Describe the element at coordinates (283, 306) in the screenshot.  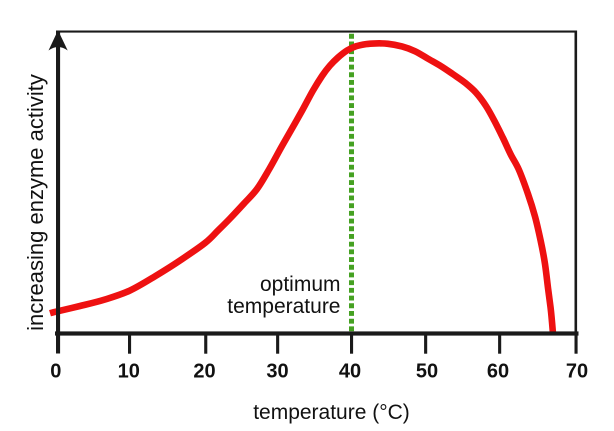
I see `svg-text: temperature` at that location.